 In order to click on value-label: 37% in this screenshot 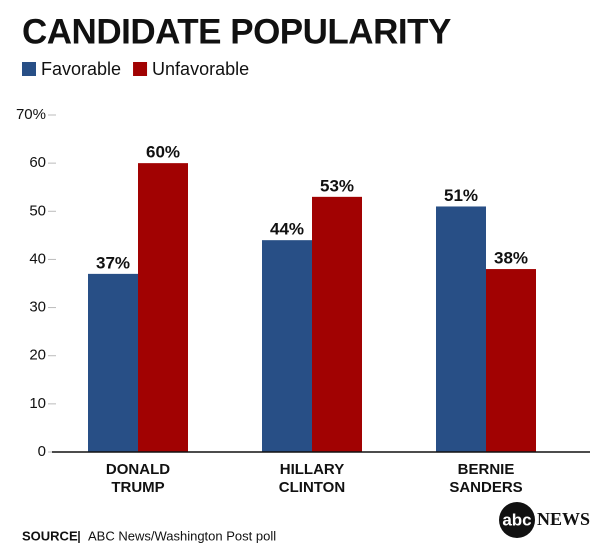, I will do `click(113, 262)`.